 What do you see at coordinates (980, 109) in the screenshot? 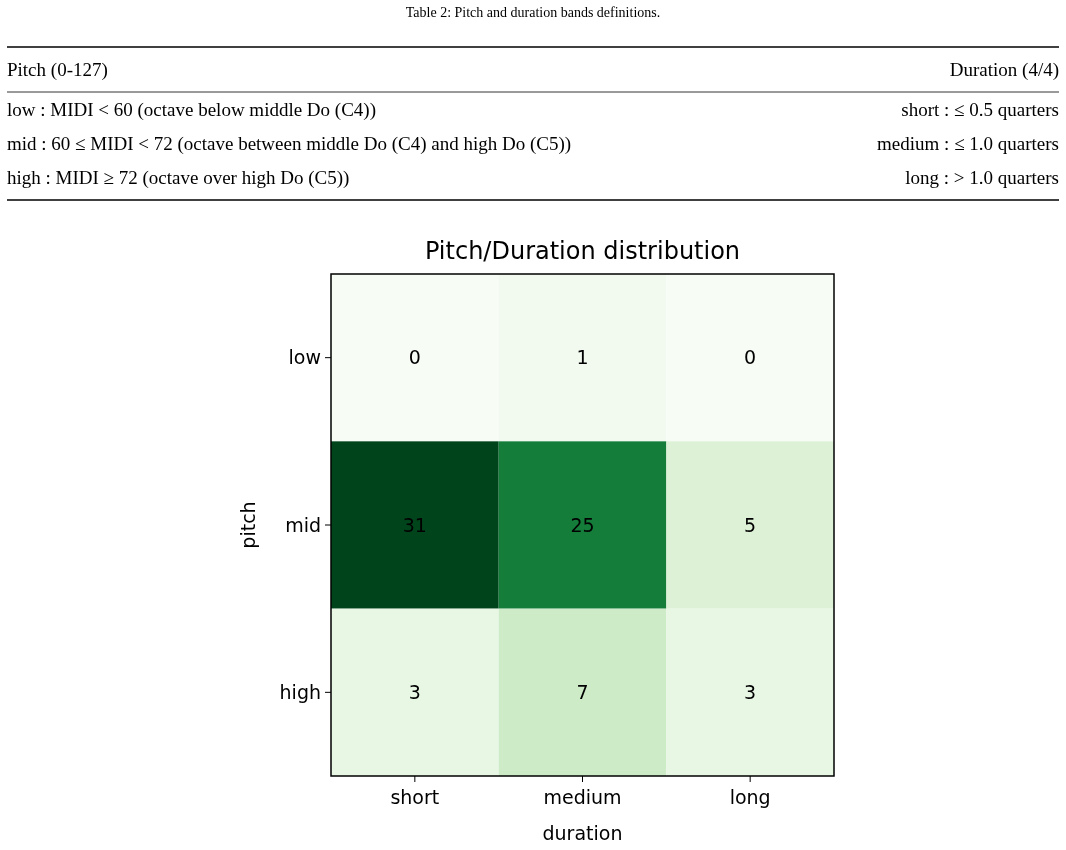
I see `text: short : ≤ 0.5 quarters` at bounding box center [980, 109].